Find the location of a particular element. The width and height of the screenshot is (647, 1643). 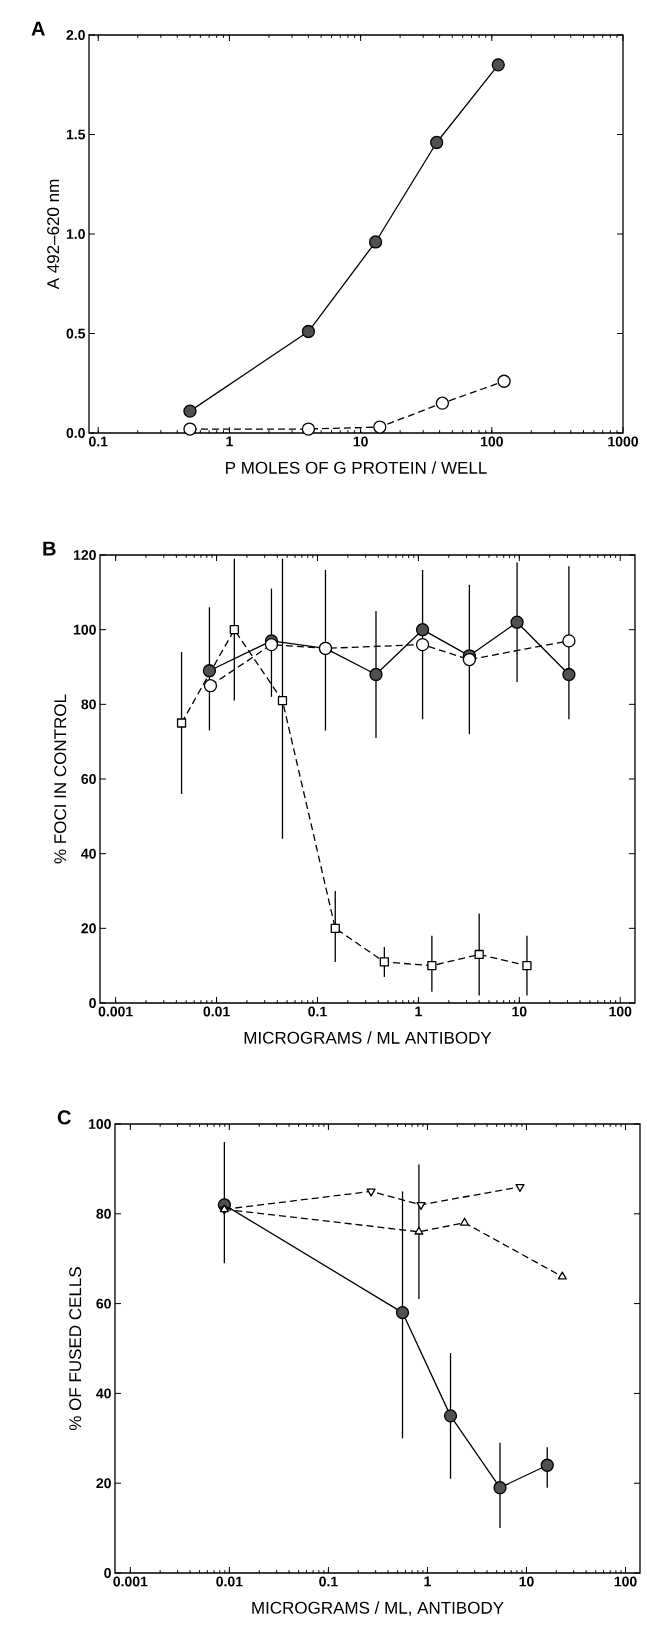

y-tick-label: 0.5 is located at coordinates (76, 333).